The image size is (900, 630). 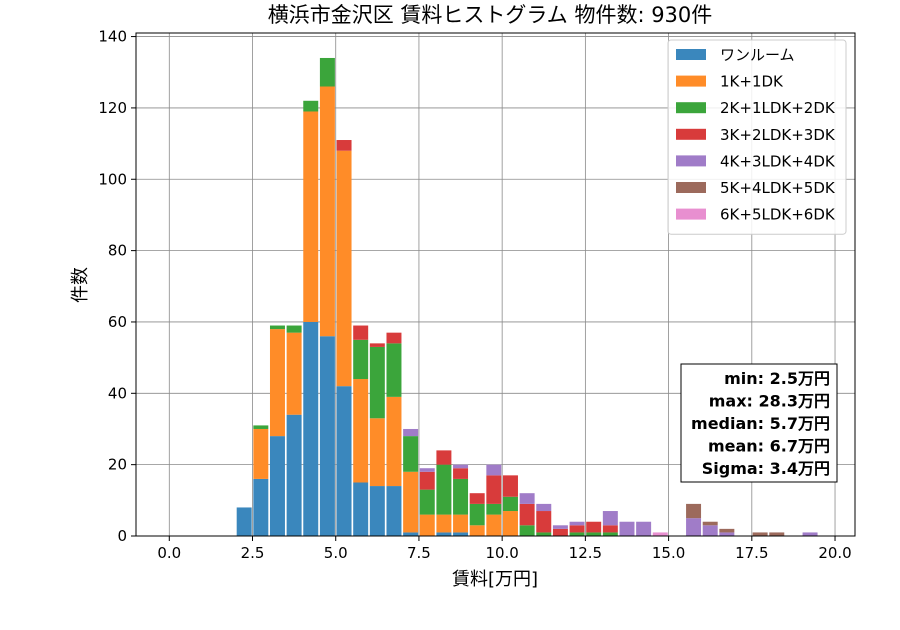 I want to click on stats-frame, so click(x=759, y=423).